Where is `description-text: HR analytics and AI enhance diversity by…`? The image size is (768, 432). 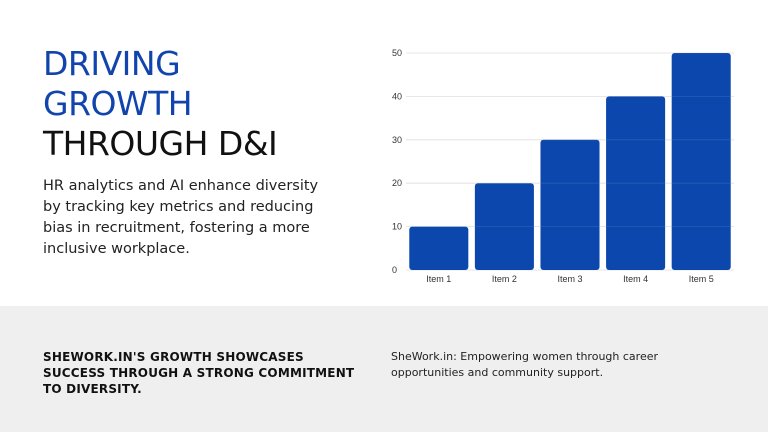
description-text: HR analytics and AI enhance diversity by… is located at coordinates (181, 217).